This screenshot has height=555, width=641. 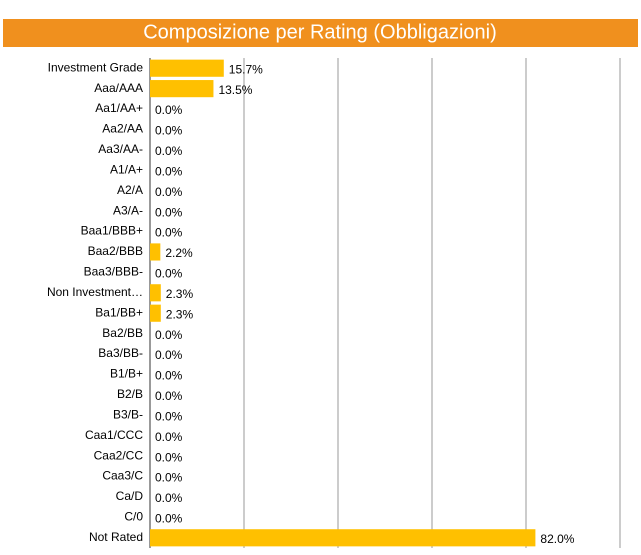 What do you see at coordinates (130, 190) in the screenshot?
I see `y-tick-label: A2/A` at bounding box center [130, 190].